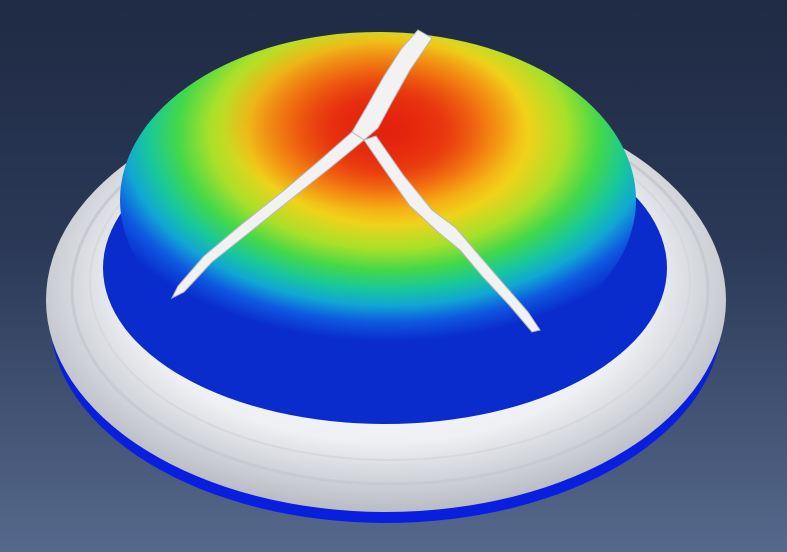 This screenshot has width=787, height=552. I want to click on crack-right, so click(452, 234).